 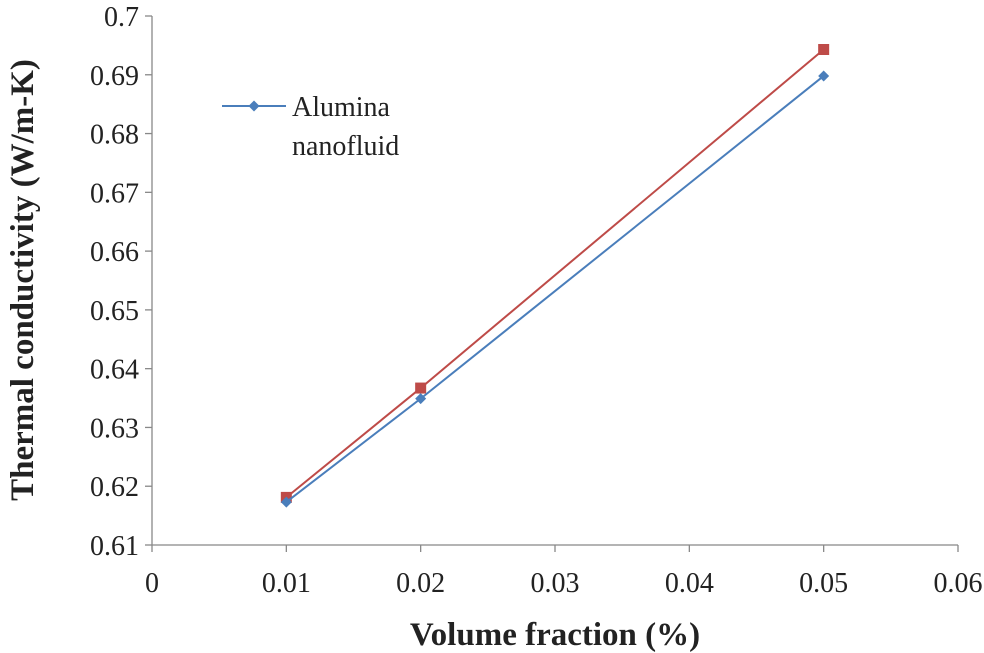 What do you see at coordinates (345, 146) in the screenshot?
I see `legend-label: nanofluid` at bounding box center [345, 146].